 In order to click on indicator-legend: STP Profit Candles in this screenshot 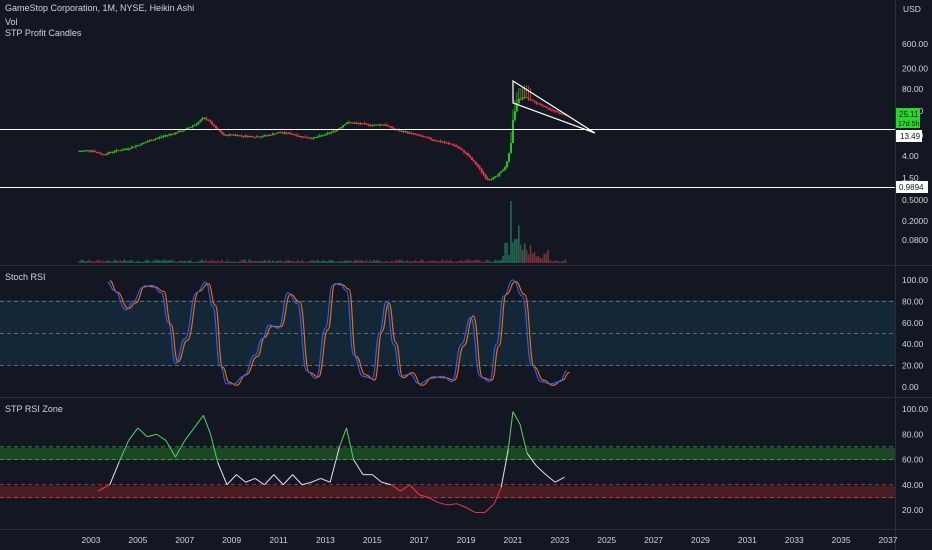, I will do `click(43, 33)`.